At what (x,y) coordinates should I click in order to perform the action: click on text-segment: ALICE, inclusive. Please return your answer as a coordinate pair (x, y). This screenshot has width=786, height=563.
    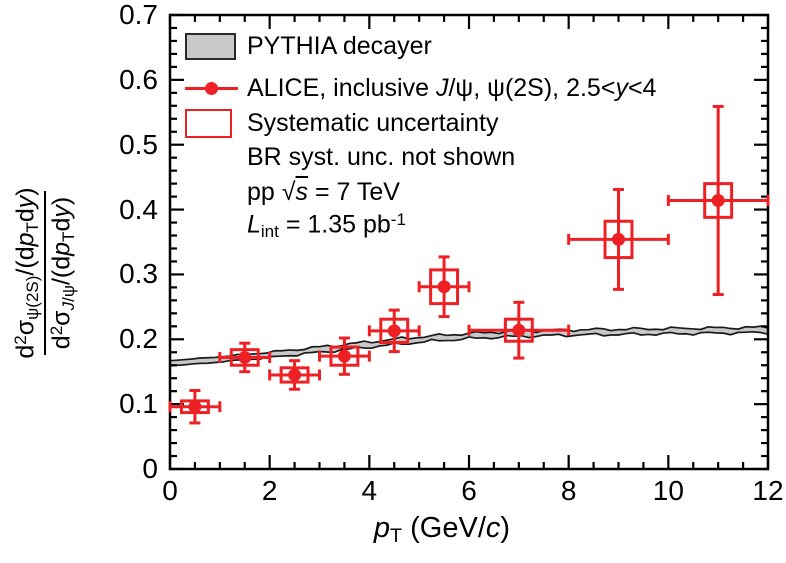
    Looking at the image, I should click on (341, 87).